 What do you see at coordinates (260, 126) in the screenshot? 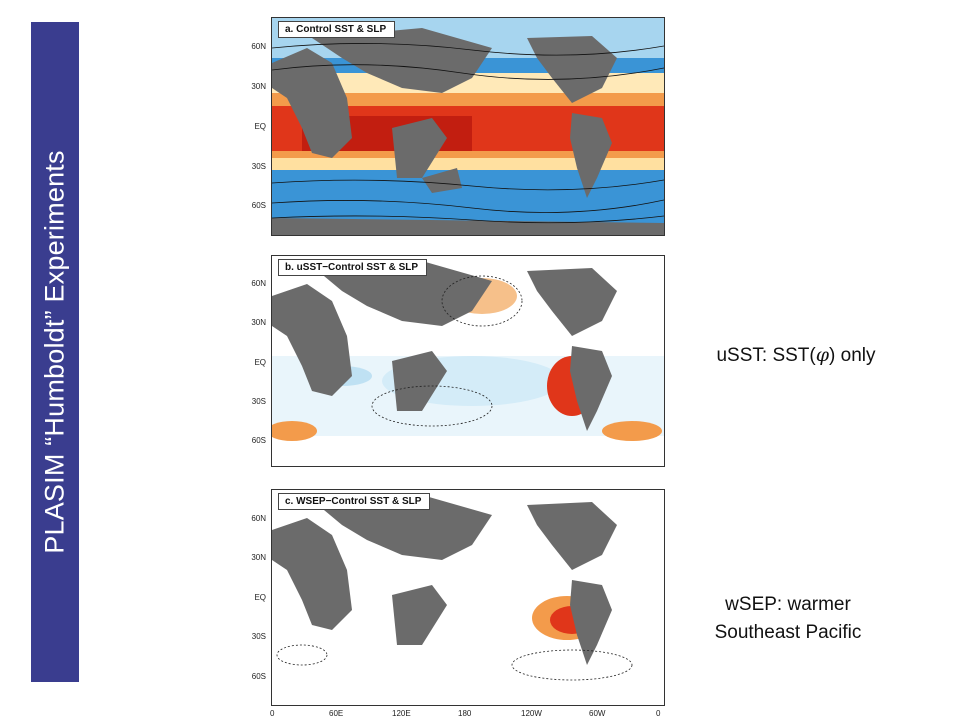
I see `lat-label-a-3: EQ` at bounding box center [260, 126].